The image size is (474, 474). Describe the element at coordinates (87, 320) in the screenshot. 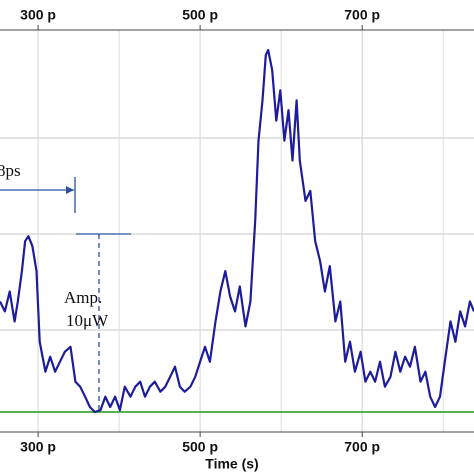

I see `annotation: 10μW` at that location.